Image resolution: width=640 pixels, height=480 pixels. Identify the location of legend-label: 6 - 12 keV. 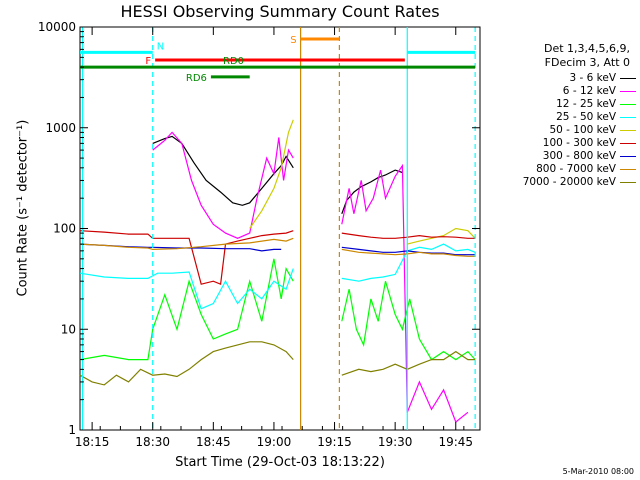
(589, 91).